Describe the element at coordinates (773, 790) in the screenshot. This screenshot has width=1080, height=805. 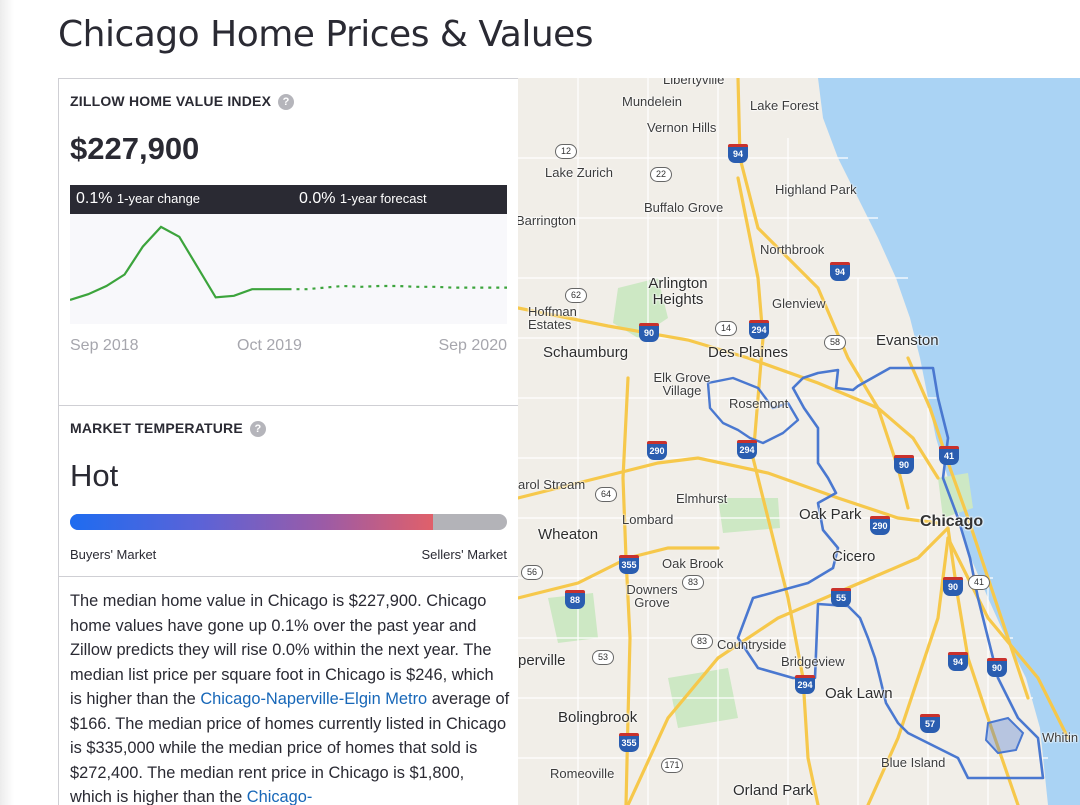
I see `place-label: Orland Park` at that location.